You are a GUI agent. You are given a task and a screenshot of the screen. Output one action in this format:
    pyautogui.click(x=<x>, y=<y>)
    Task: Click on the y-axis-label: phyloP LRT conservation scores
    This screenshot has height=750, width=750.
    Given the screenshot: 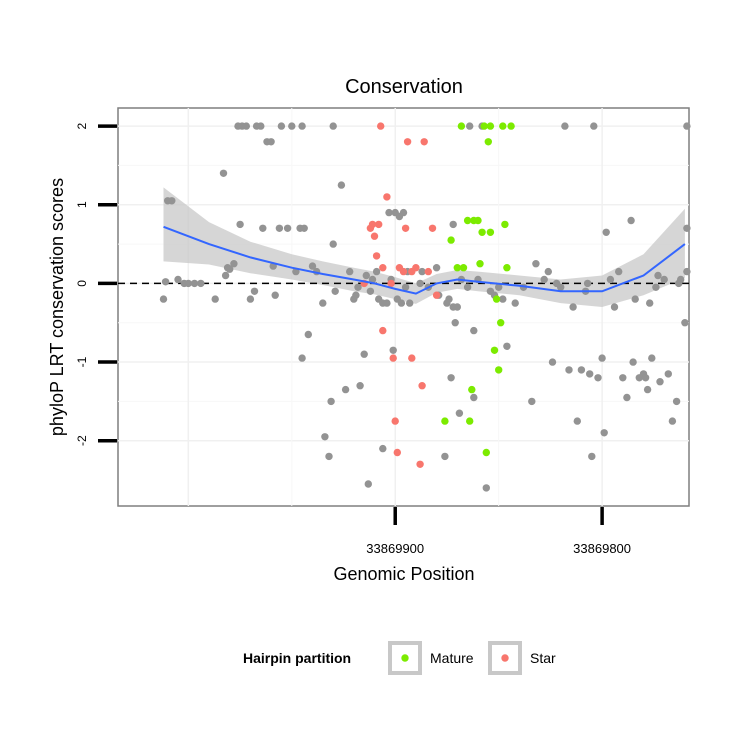 What is the action you would take?
    pyautogui.click(x=57, y=307)
    